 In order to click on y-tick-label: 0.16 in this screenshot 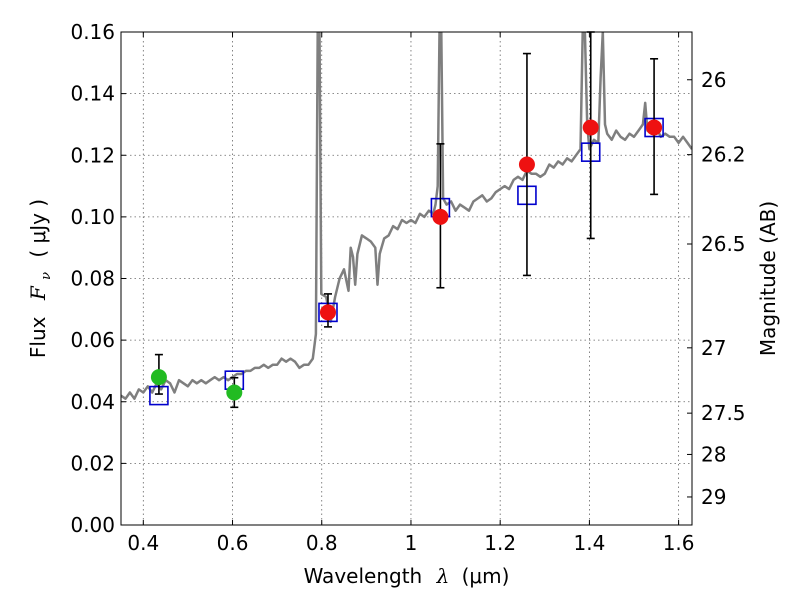, I will do `click(92, 32)`.